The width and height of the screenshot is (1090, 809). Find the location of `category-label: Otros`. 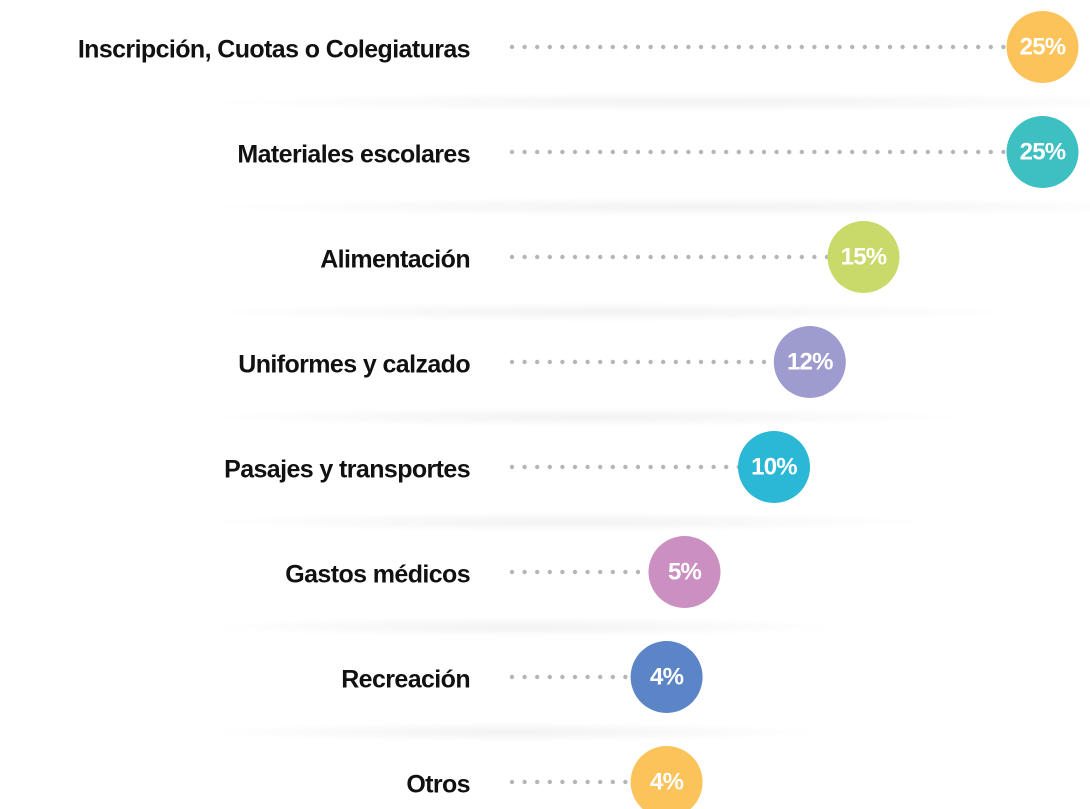

category-label: Otros is located at coordinates (438, 785).